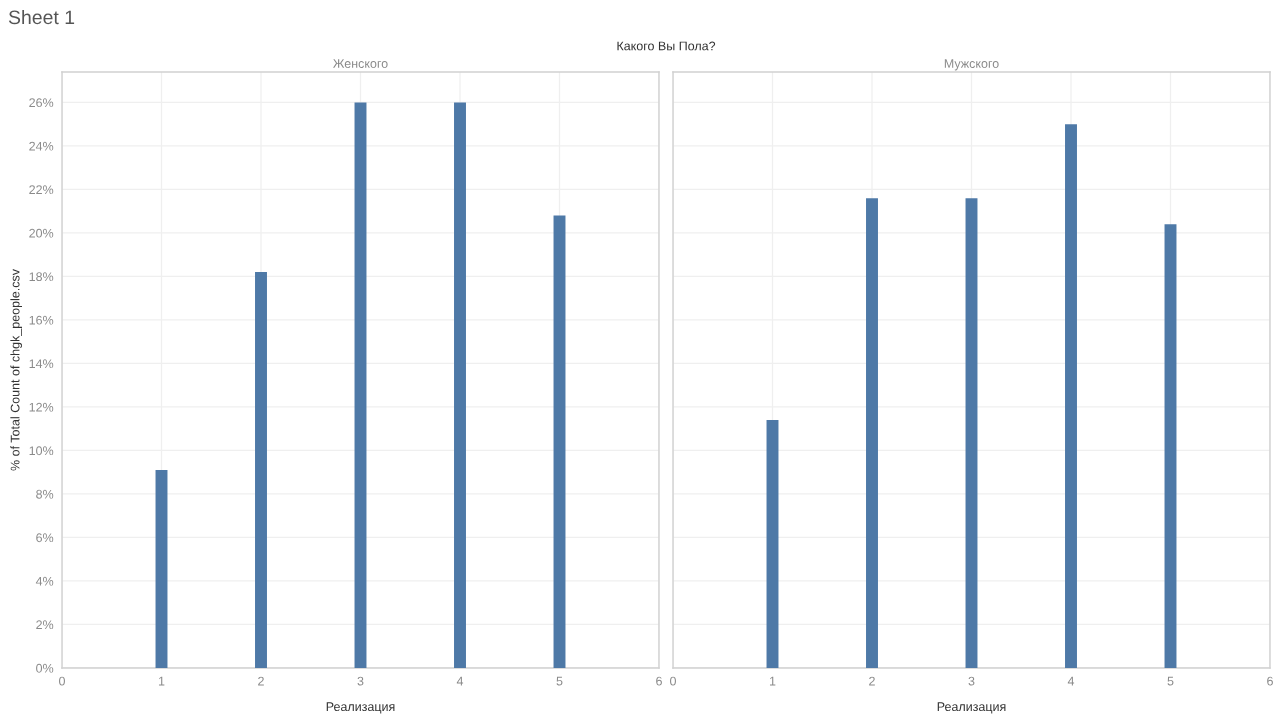  What do you see at coordinates (41, 451) in the screenshot?
I see `y-tick-label: 10%` at bounding box center [41, 451].